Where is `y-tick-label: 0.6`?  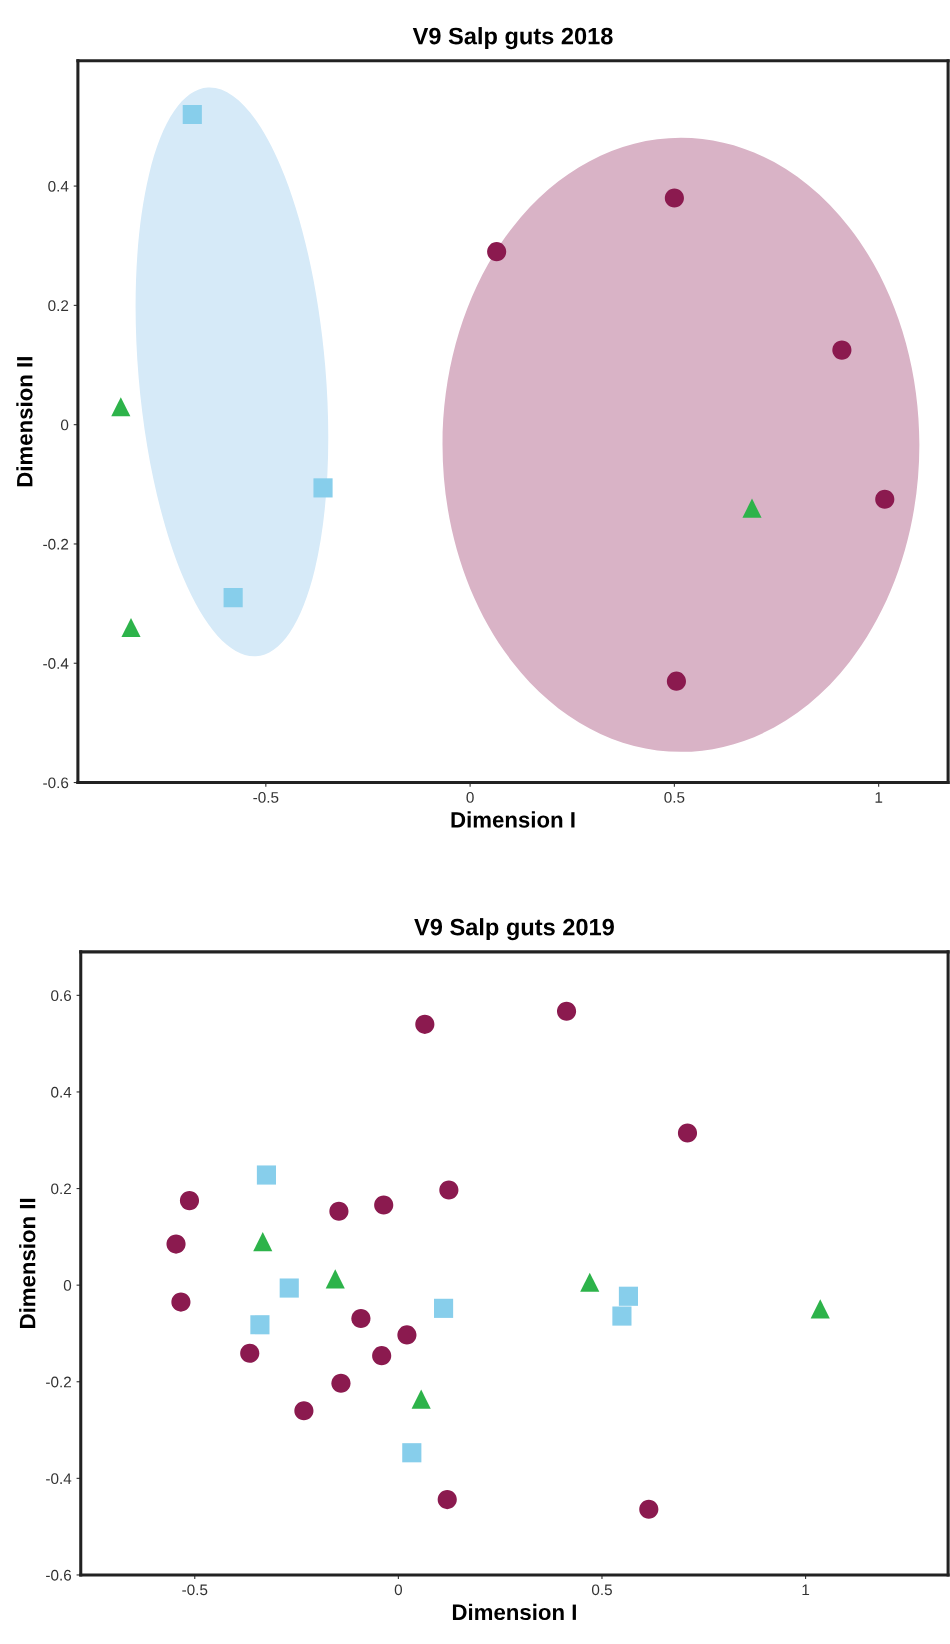
y-tick-label: 0.6 is located at coordinates (61, 996).